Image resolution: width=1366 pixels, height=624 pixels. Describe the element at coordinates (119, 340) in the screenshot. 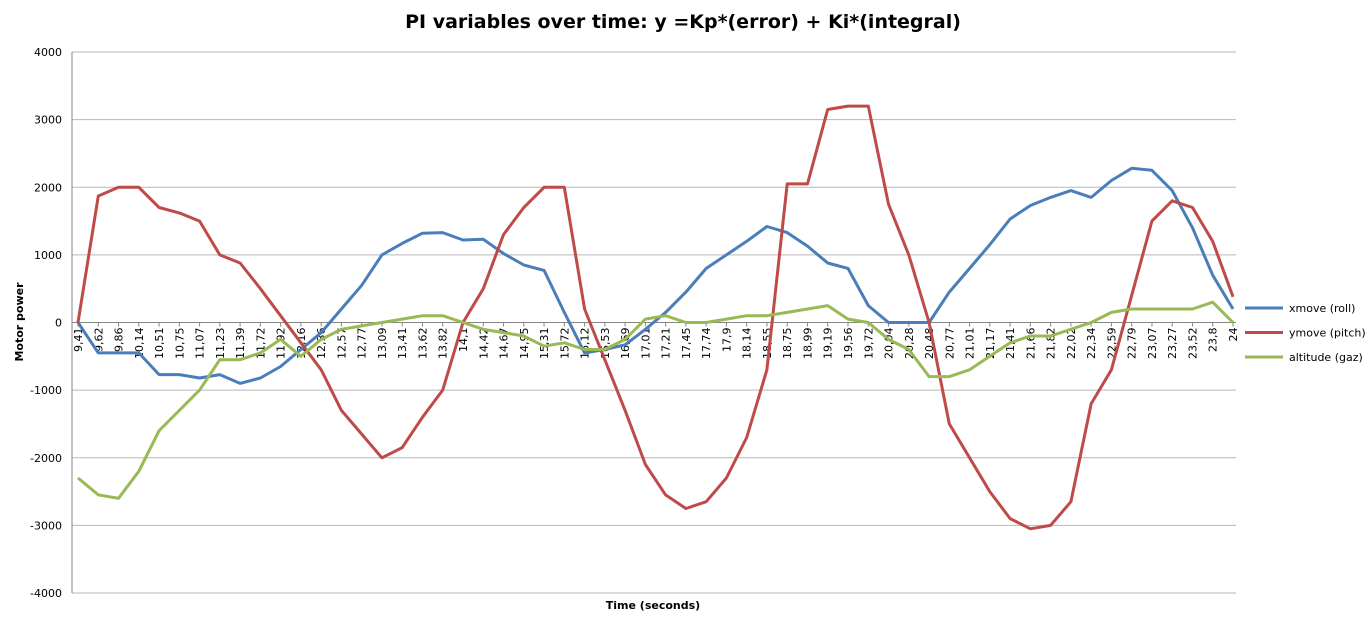

I see `x-tick-label: 9,86` at that location.